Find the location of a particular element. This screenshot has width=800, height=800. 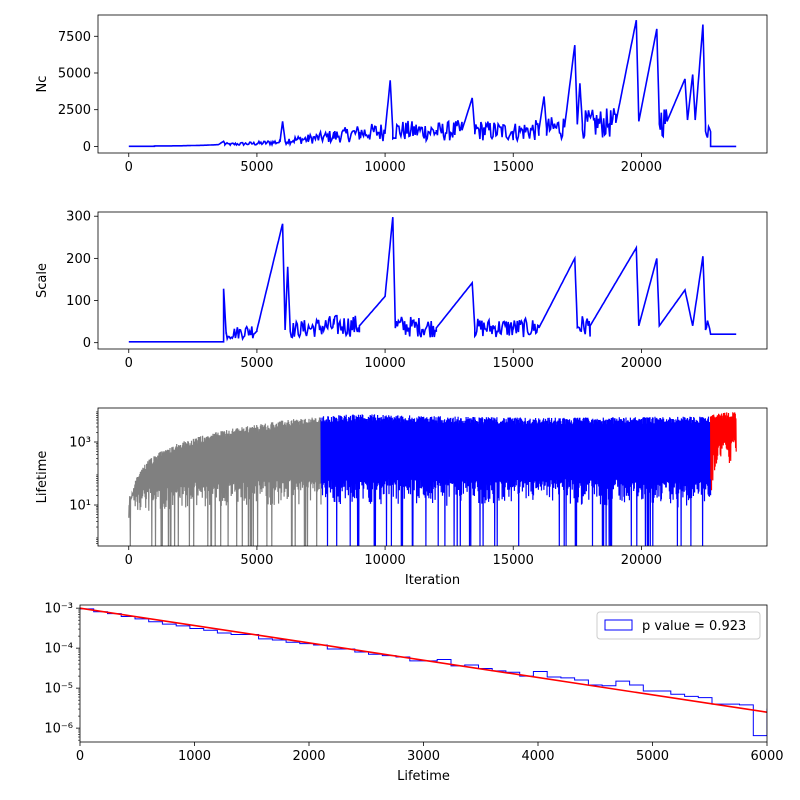

histogram-steps is located at coordinates (423, 672).